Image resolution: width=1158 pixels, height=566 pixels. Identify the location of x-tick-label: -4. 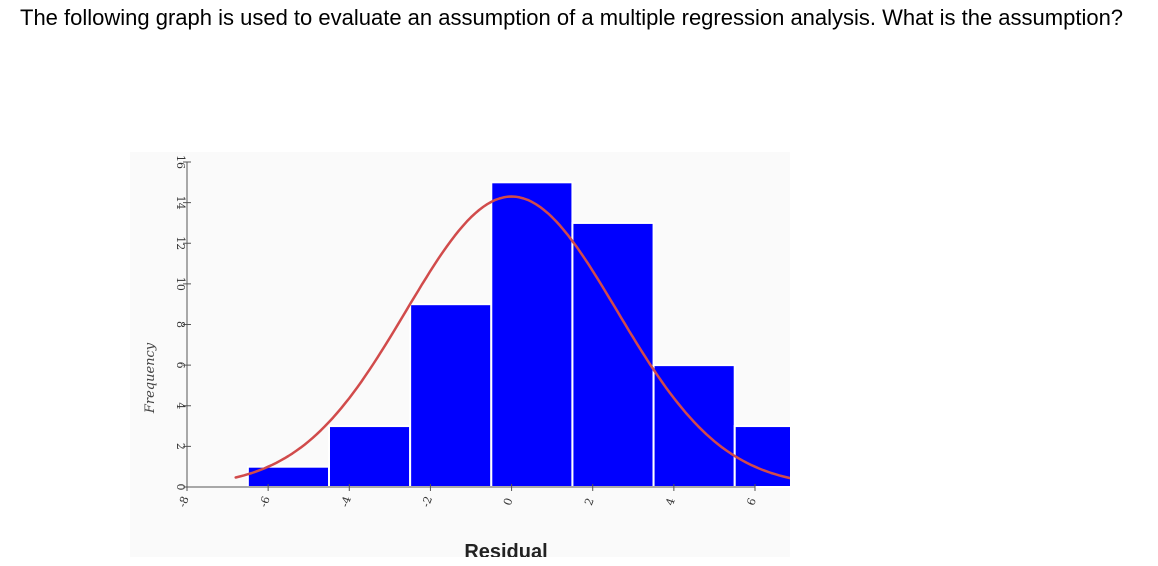
(346, 502).